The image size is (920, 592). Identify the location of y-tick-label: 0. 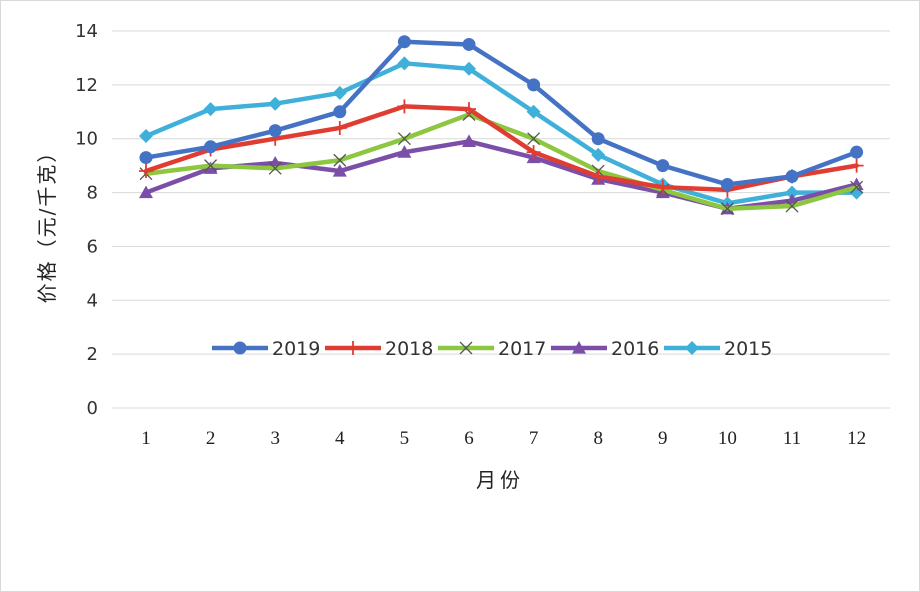
(92, 408).